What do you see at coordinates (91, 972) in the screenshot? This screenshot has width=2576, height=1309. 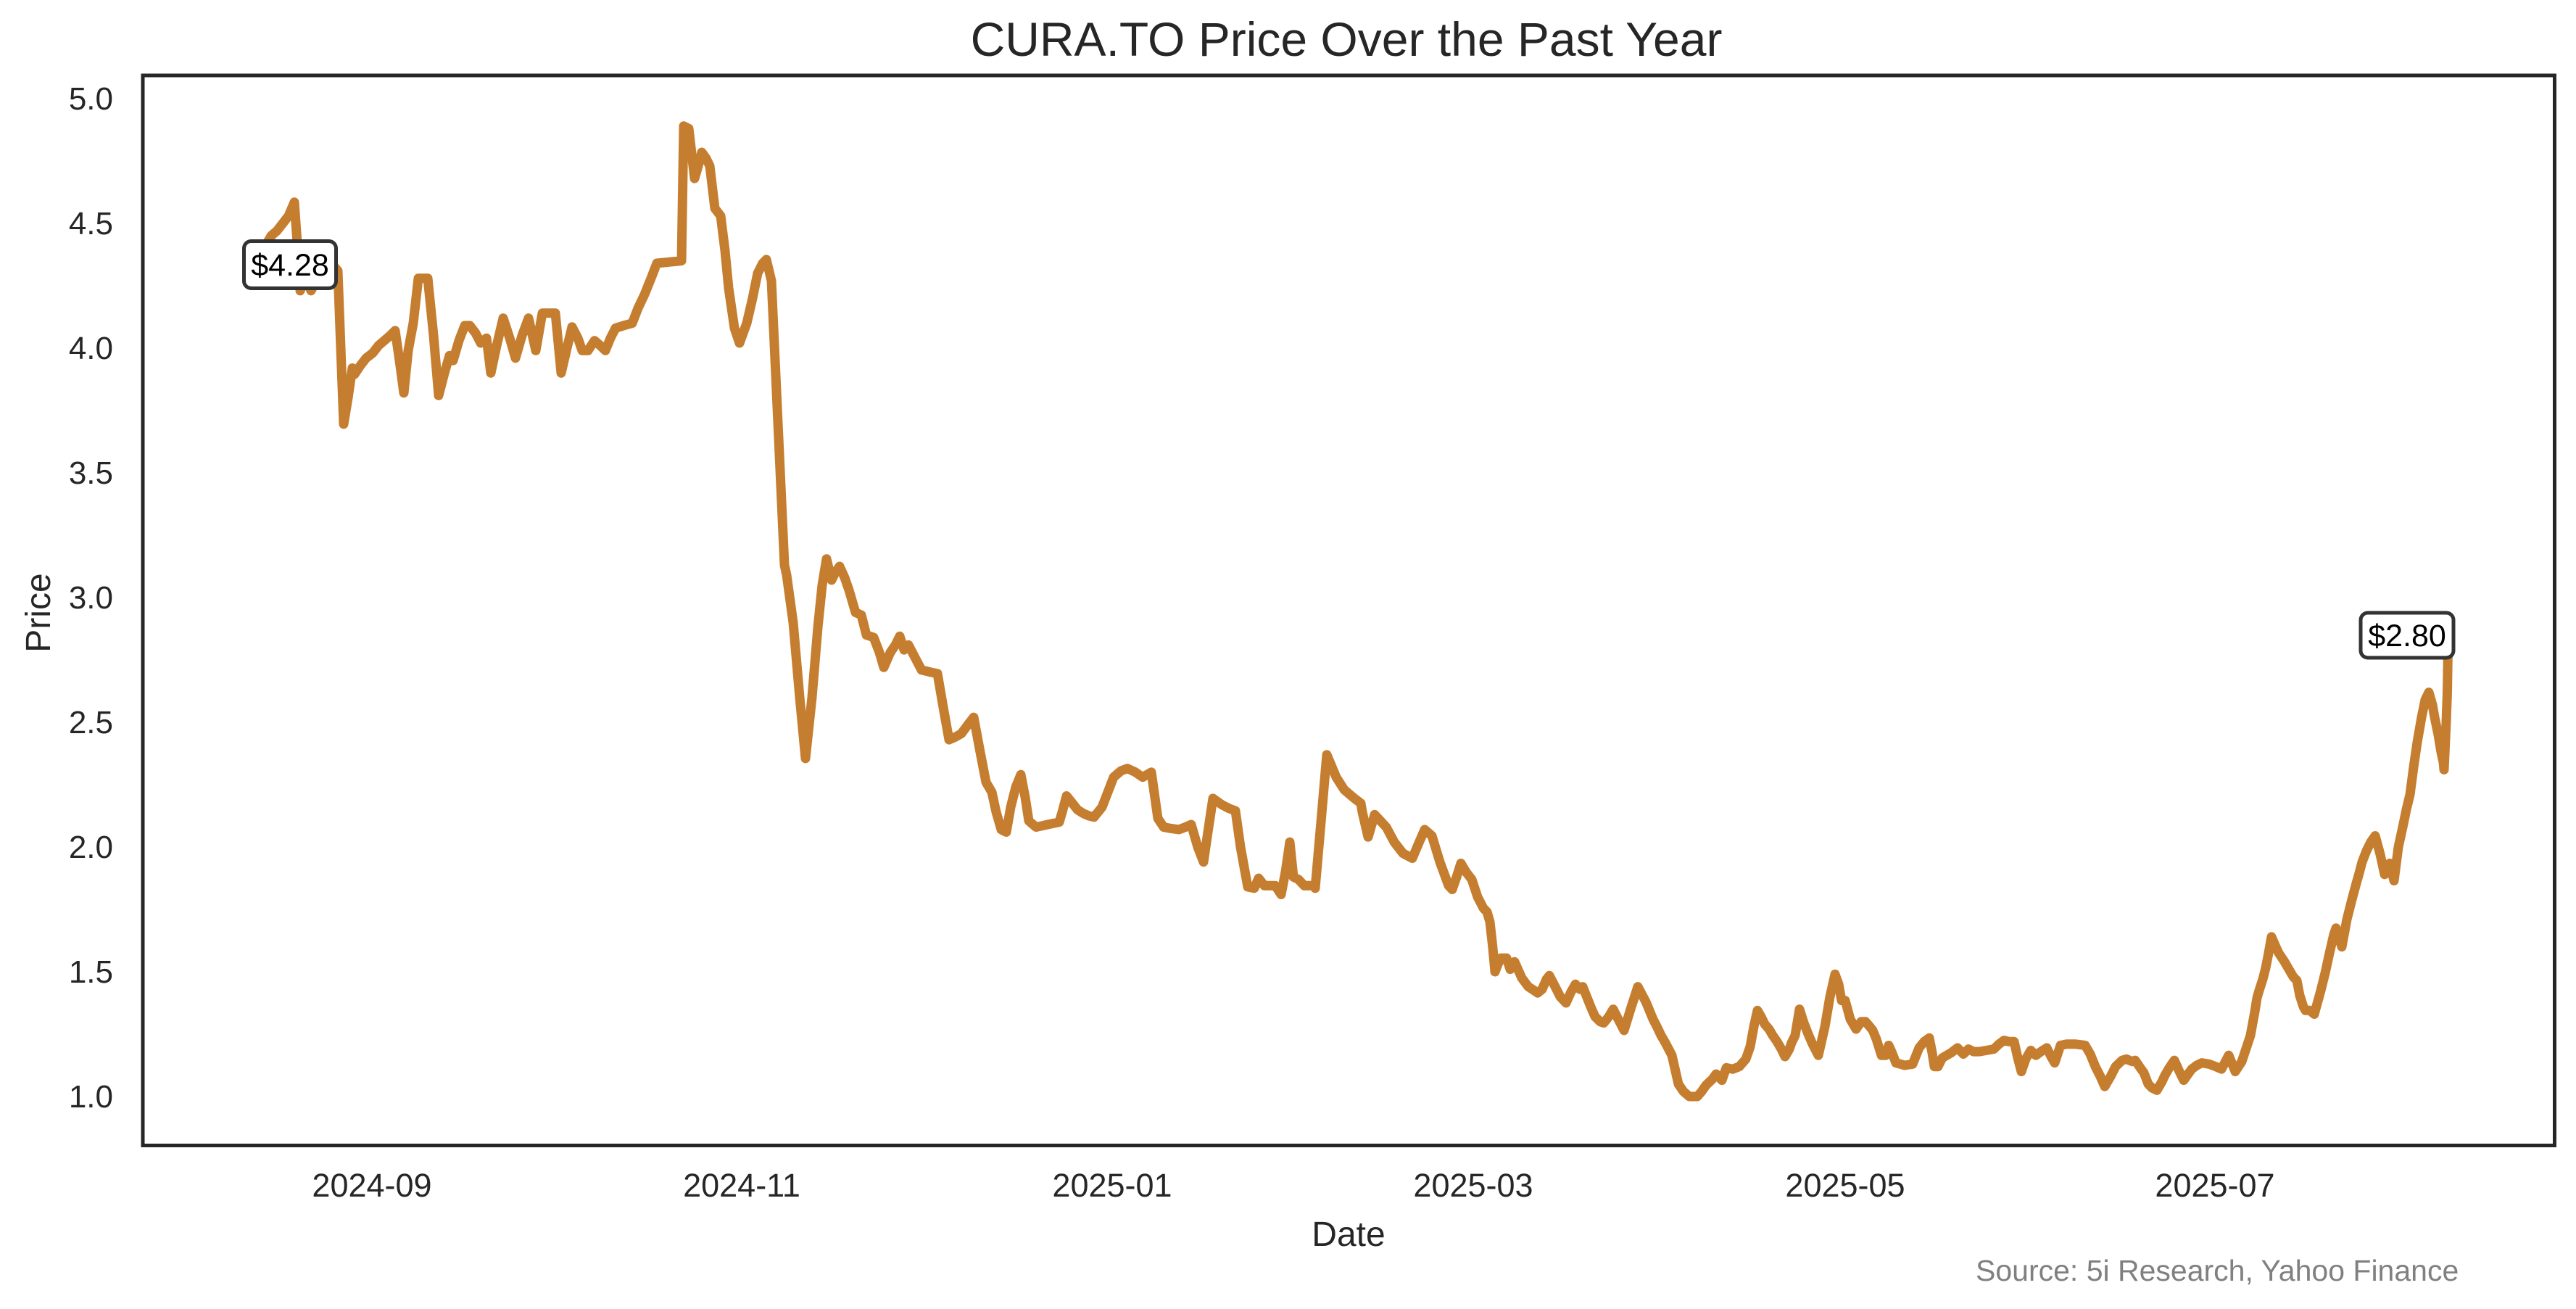 I see `svg-text: 1.5` at bounding box center [91, 972].